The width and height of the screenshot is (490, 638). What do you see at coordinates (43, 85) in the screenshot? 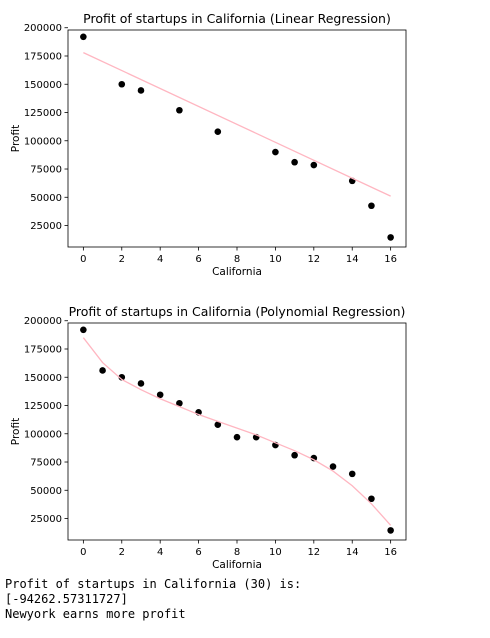
I see `chart1-y-tick-label: 150000` at bounding box center [43, 85].